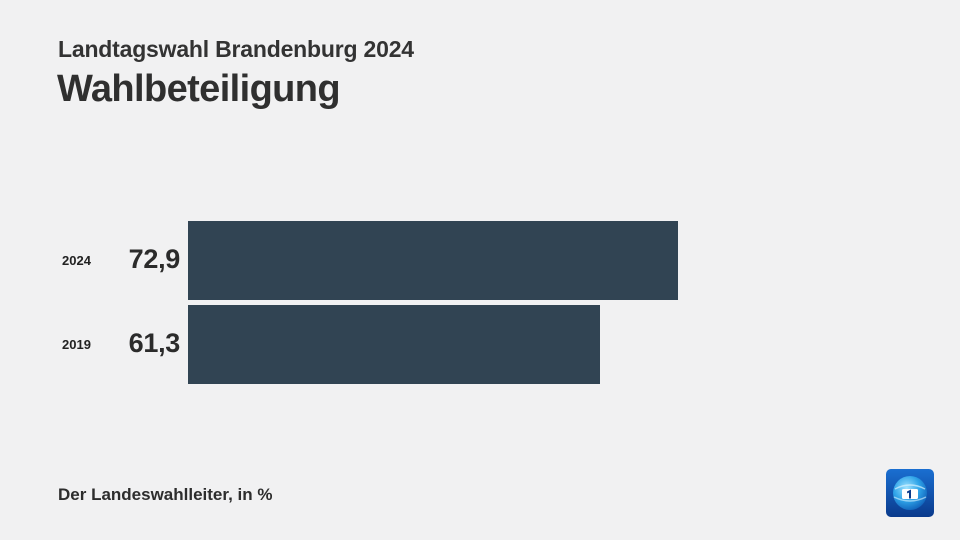 The width and height of the screenshot is (960, 540). I want to click on category-label: 2019, so click(76, 344).